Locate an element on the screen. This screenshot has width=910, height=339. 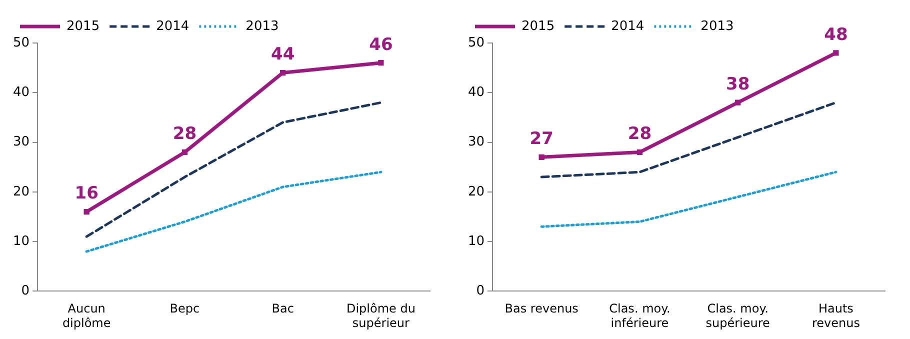
data-label: 16 is located at coordinates (86, 194).